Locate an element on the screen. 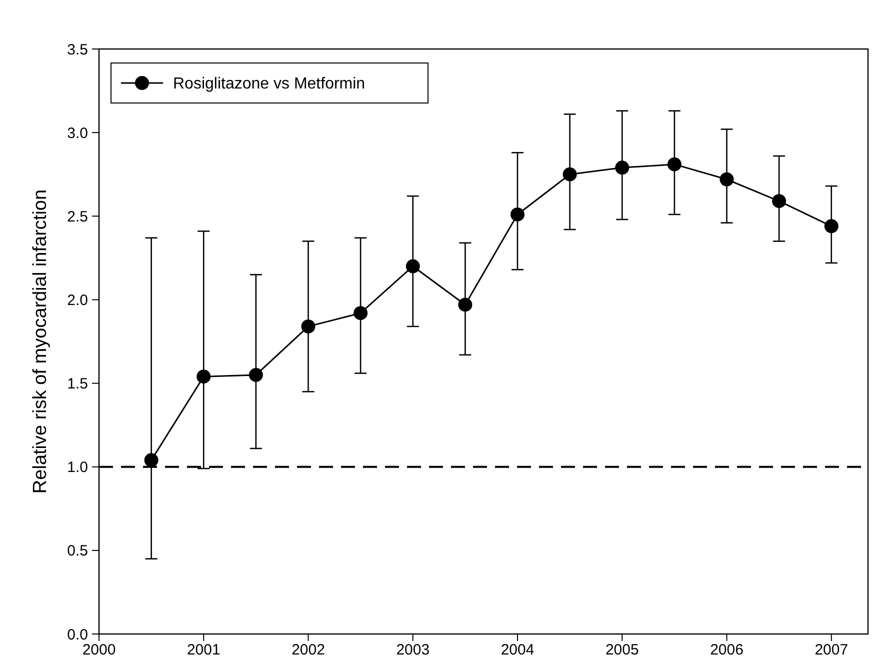 This screenshot has height=664, width=876. x-tick-label: 2001 is located at coordinates (203, 649).